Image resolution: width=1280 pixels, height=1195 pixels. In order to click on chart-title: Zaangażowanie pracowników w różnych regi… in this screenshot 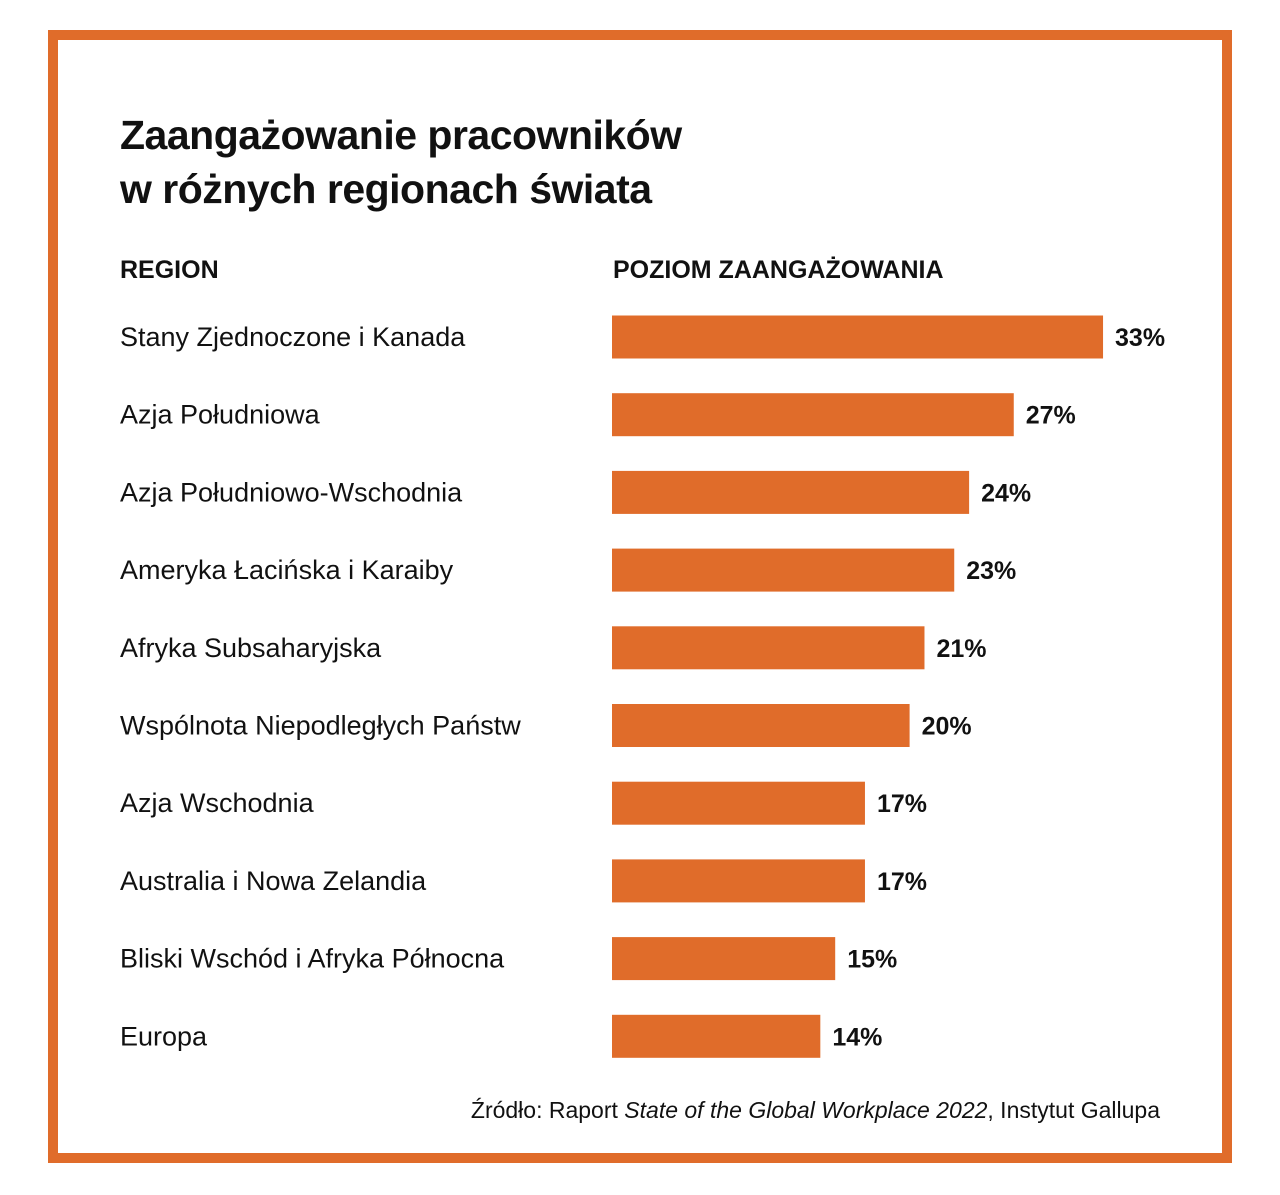, I will do `click(401, 162)`.